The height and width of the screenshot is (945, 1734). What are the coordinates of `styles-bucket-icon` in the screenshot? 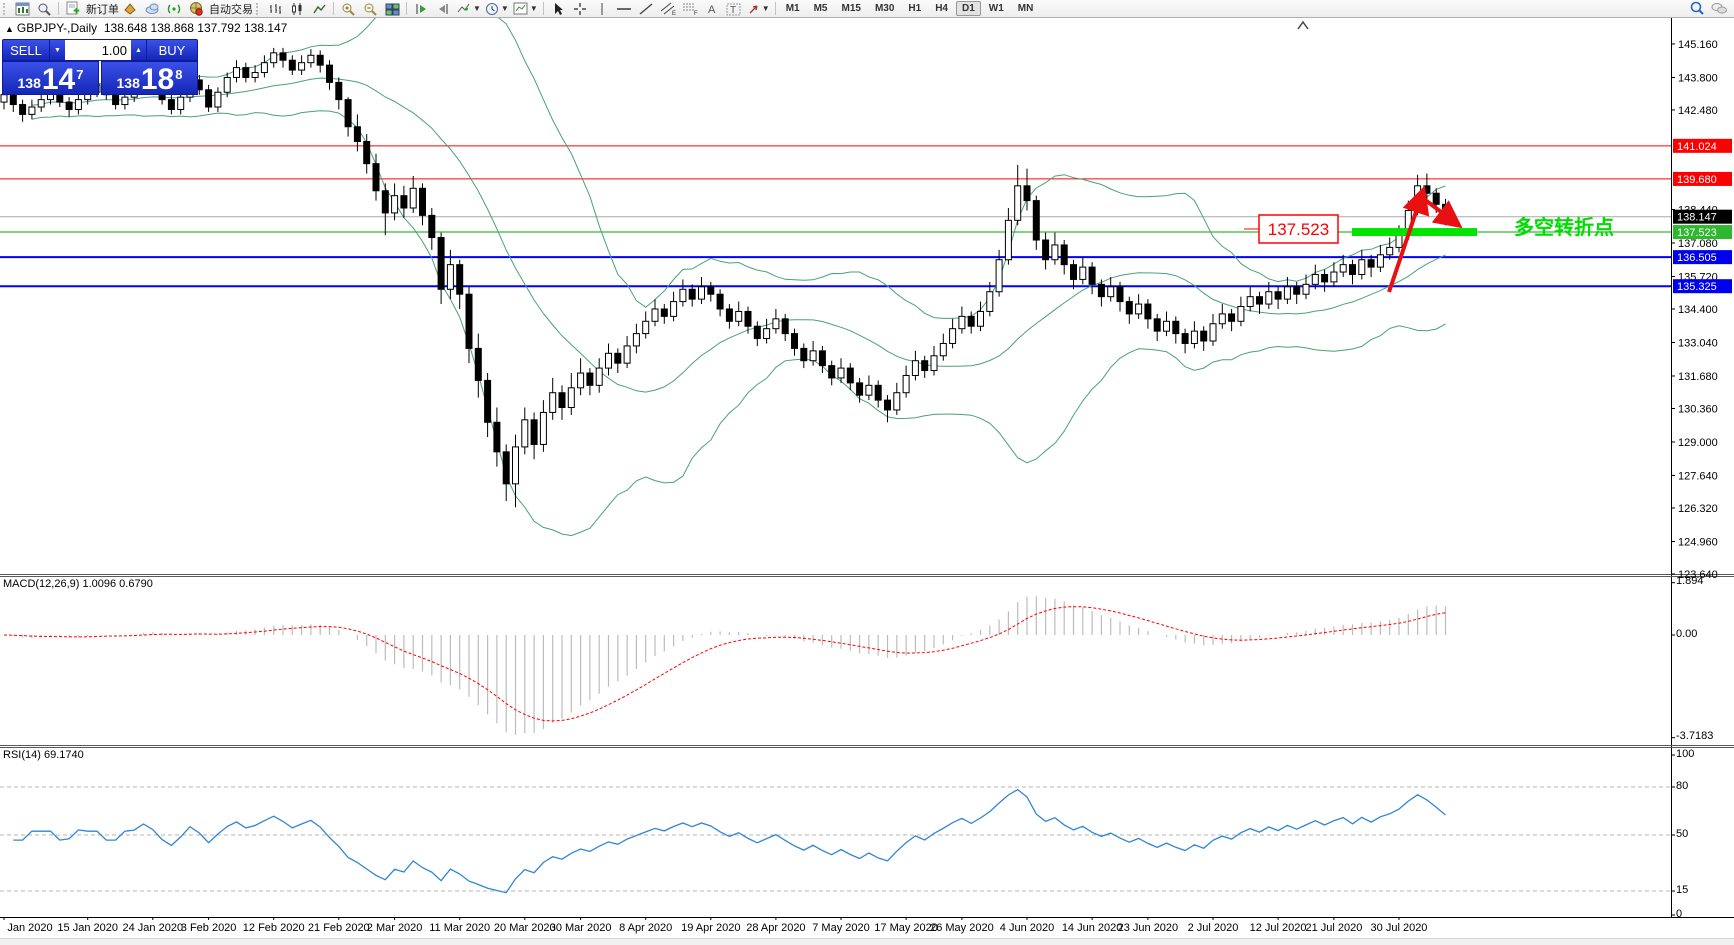 It's located at (130, 9).